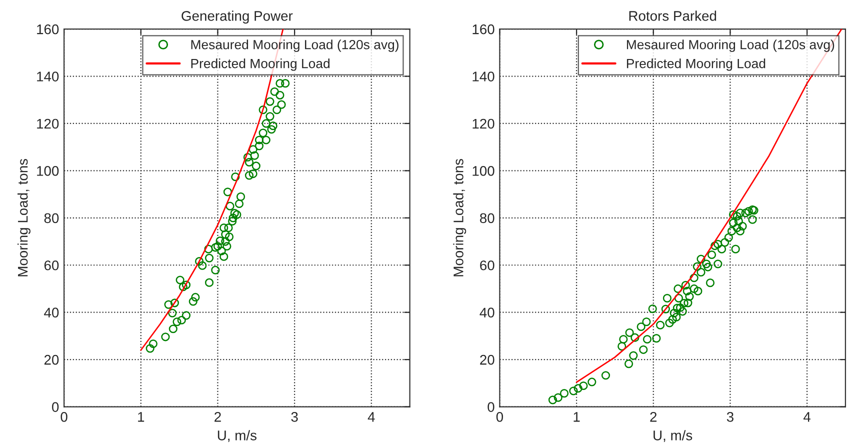 The image size is (854, 447). Describe the element at coordinates (237, 17) in the screenshot. I see `chart-title: Generating Power` at that location.